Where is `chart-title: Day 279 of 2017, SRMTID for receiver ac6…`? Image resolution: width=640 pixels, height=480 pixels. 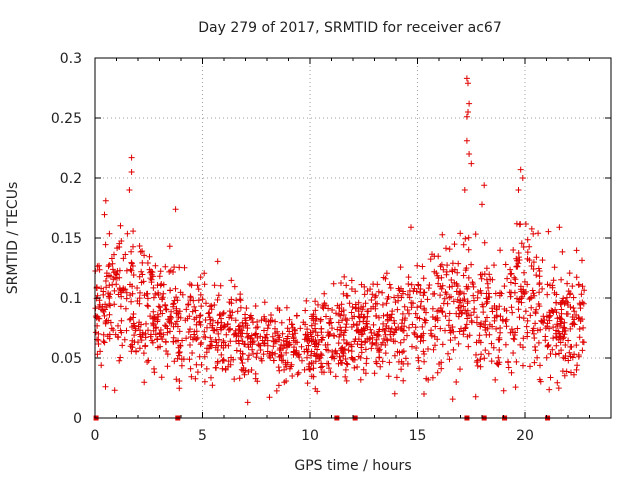
chart-title: Day 279 of 2017, SRMTID for receiver ac6… is located at coordinates (350, 28).